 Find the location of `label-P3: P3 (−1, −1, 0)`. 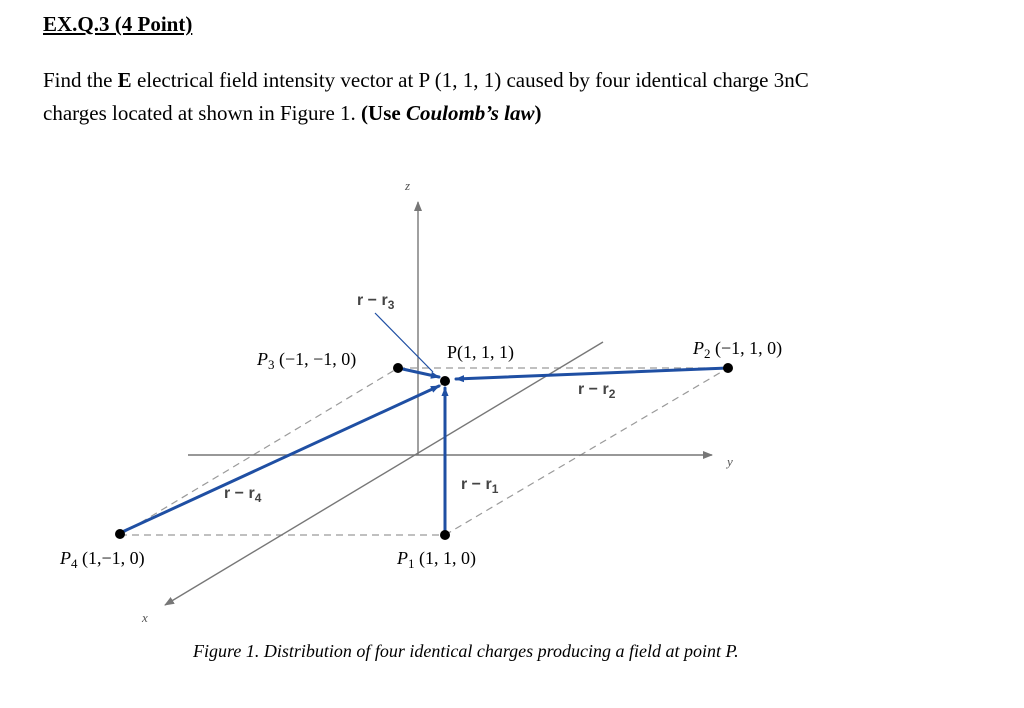

label-P3: P3 (−1, −1, 0) is located at coordinates (306, 360).